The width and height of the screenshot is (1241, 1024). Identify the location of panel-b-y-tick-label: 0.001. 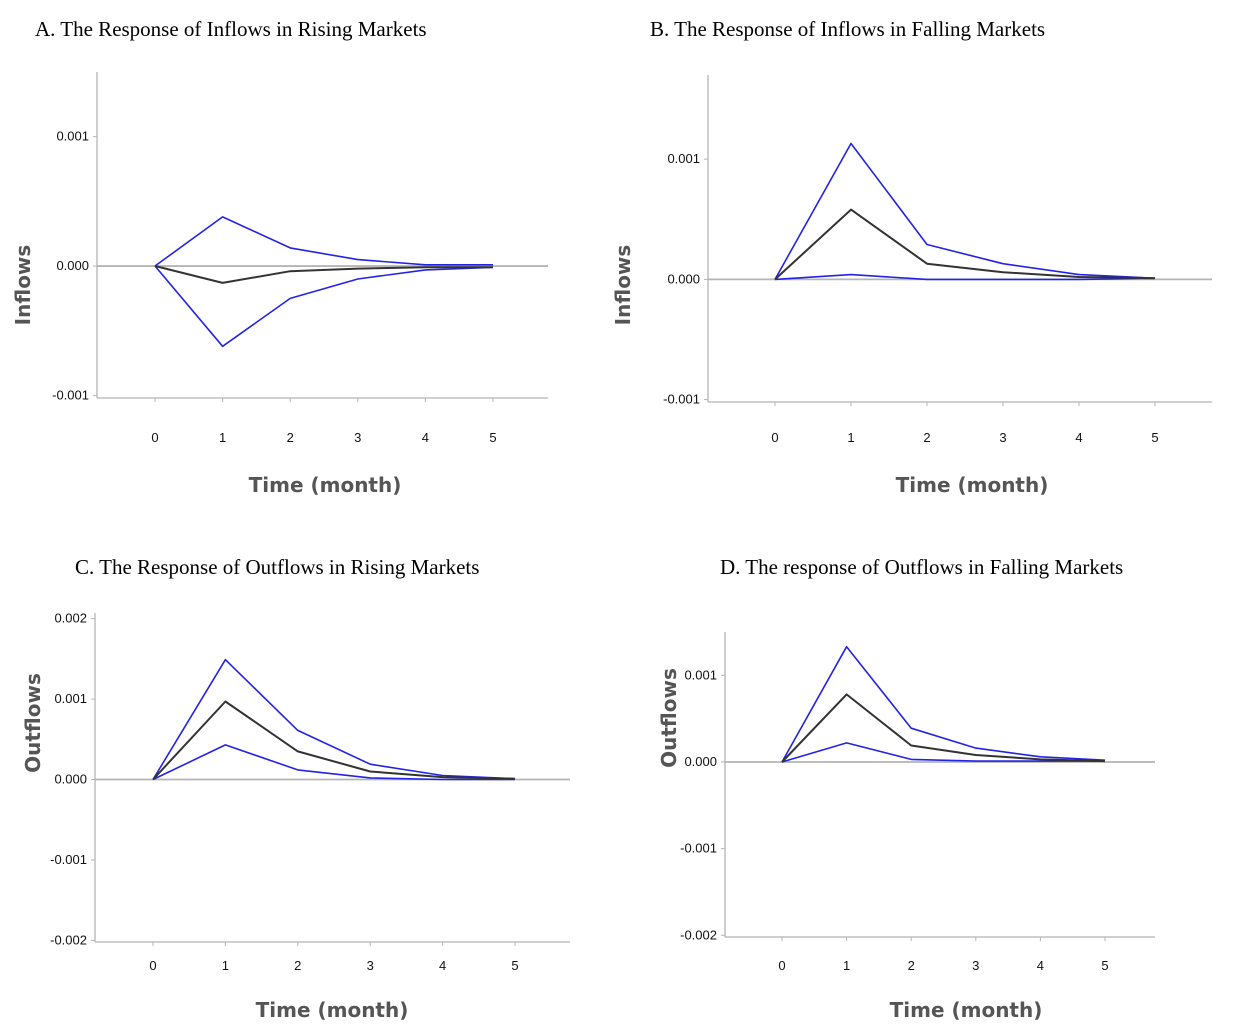
(683, 158).